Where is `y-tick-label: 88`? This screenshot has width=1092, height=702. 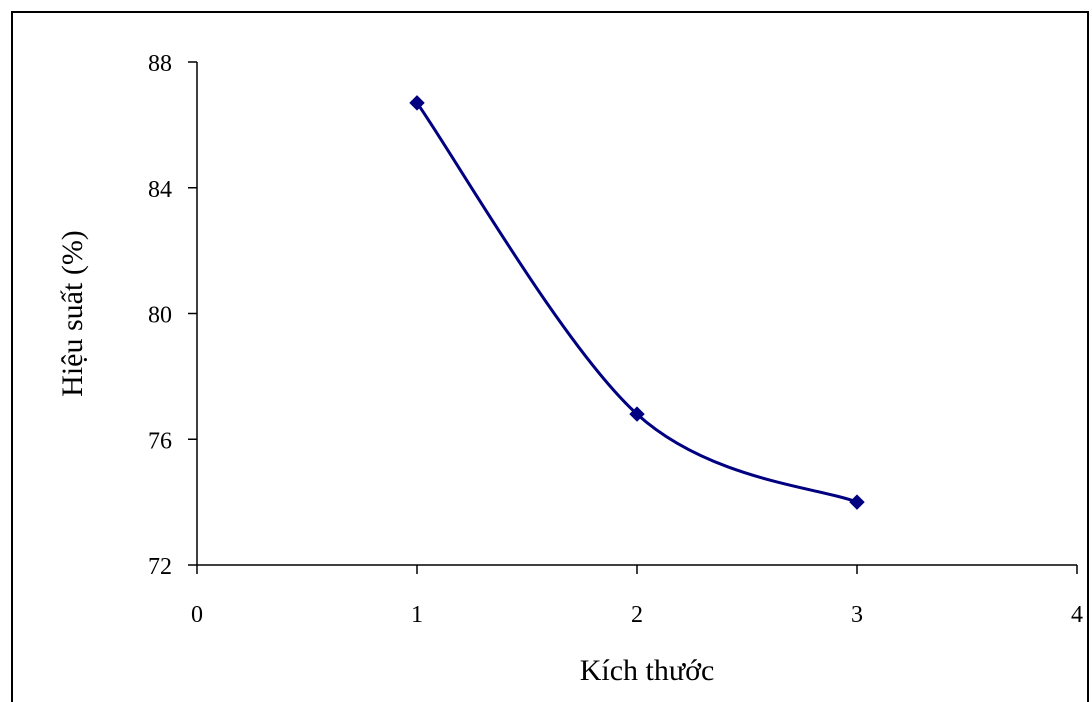
y-tick-label: 88 is located at coordinates (160, 64).